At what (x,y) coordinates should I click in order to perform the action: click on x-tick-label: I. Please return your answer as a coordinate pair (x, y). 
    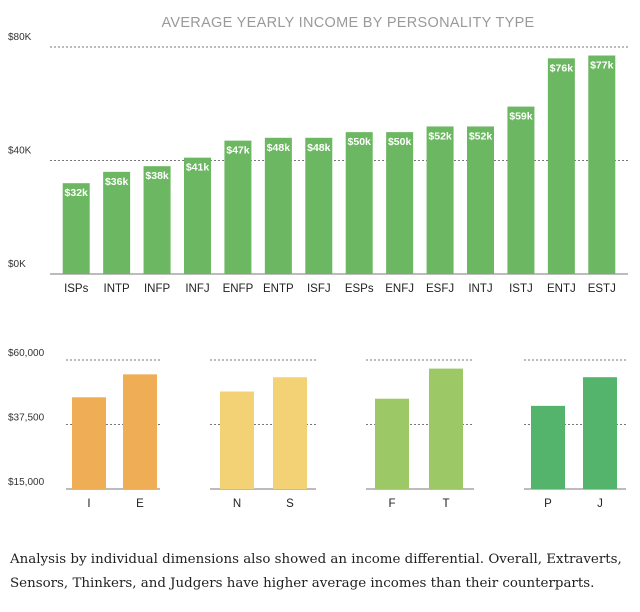
    Looking at the image, I should click on (88, 504).